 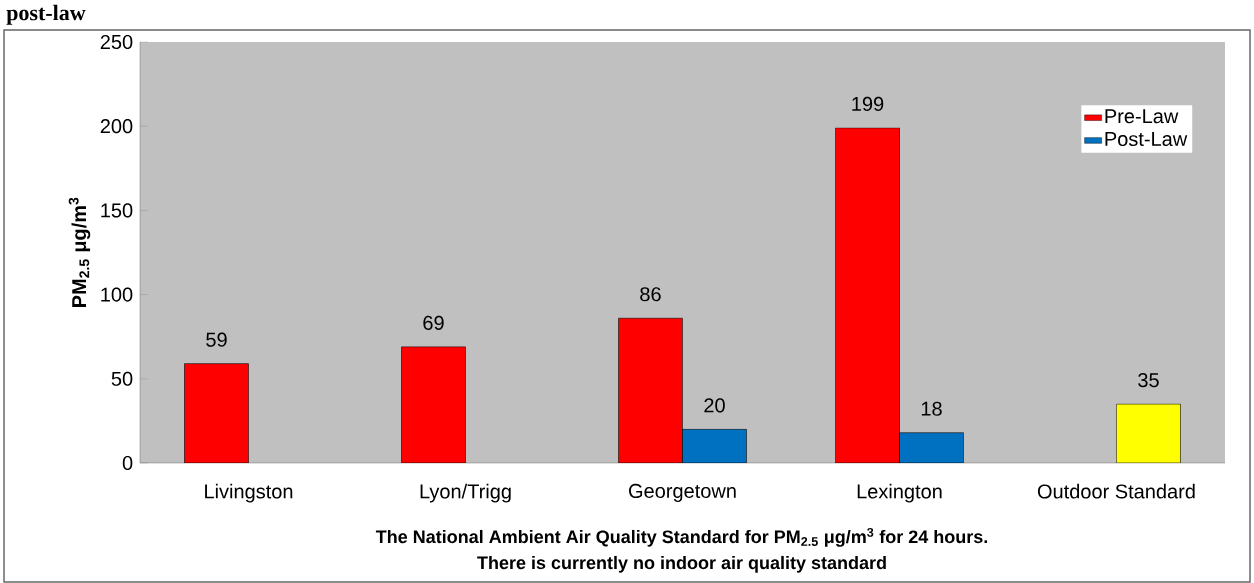 What do you see at coordinates (1116, 491) in the screenshot?
I see `x-tick-label: Outdoor Standard` at bounding box center [1116, 491].